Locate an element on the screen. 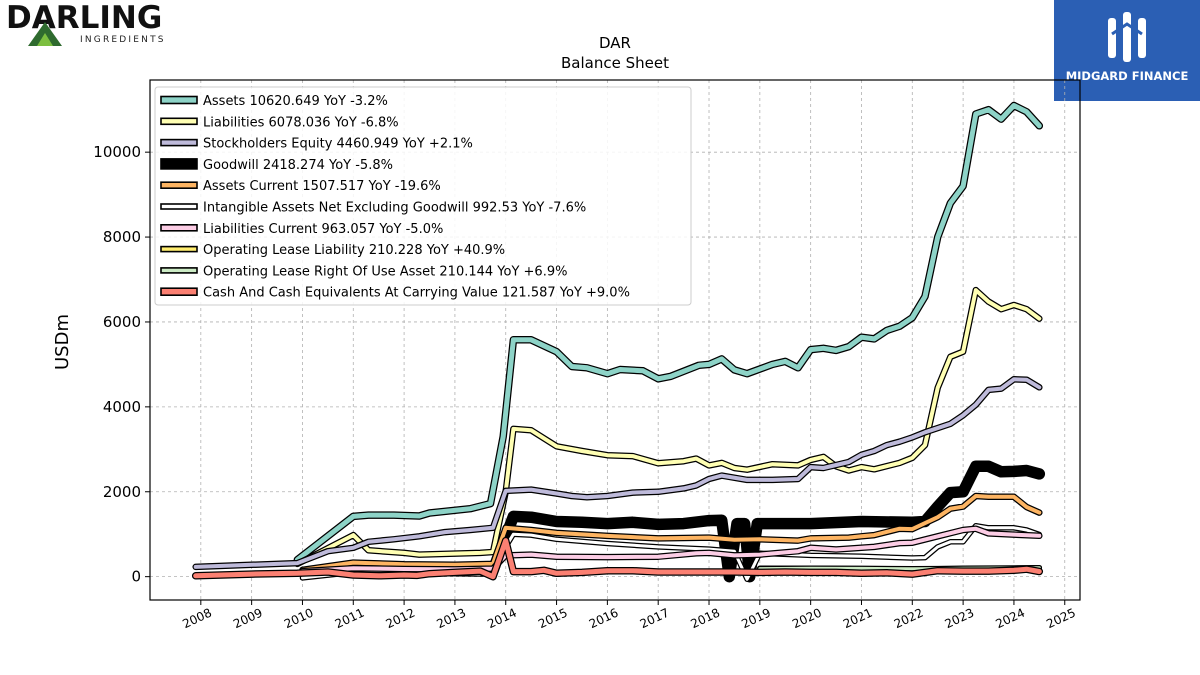 This screenshot has height=675, width=1200. x-tick-label-2016: 2016 is located at coordinates (604, 619).